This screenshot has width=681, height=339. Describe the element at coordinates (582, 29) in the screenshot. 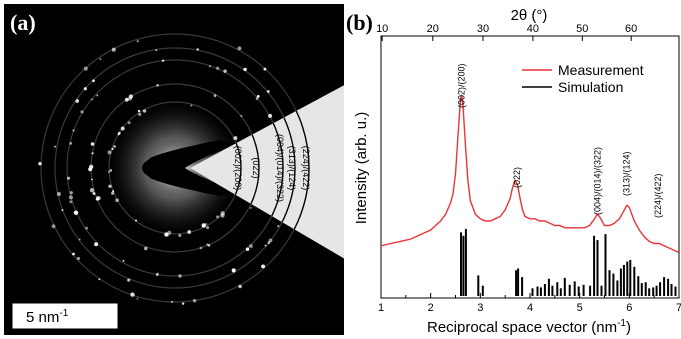

I see `x2-tick-label: 50` at that location.